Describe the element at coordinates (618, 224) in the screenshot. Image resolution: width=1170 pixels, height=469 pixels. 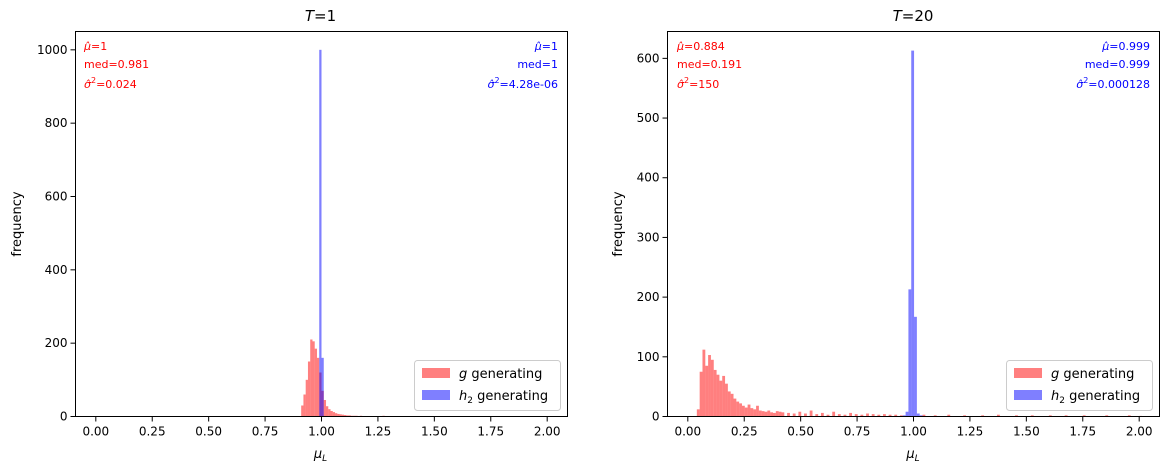
I see `y-axis-label: frequency` at that location.